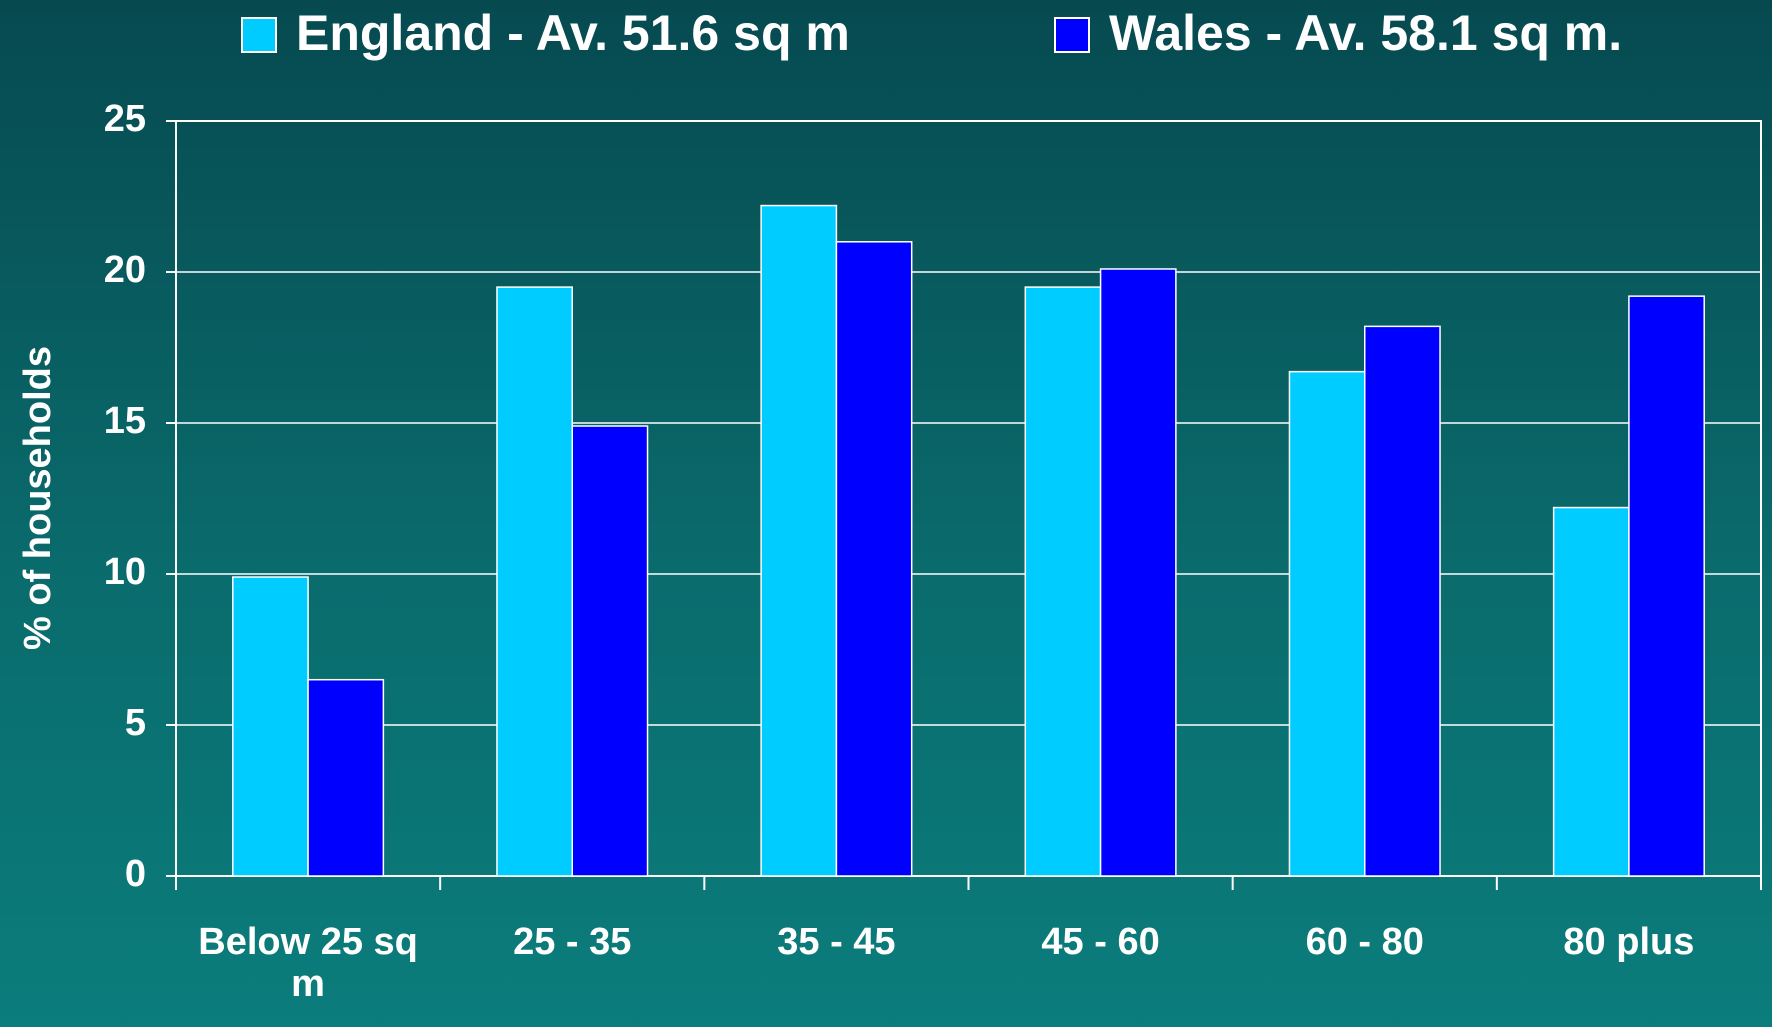 The image size is (1772, 1027). I want to click on y-tick-label: 10, so click(125, 572).